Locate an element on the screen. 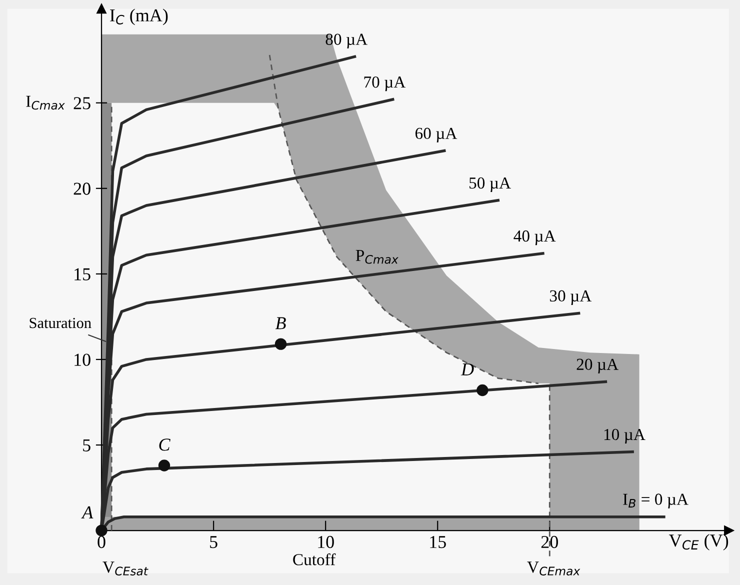 This screenshot has height=585, width=740. y-tick-label: 15 is located at coordinates (82, 274).